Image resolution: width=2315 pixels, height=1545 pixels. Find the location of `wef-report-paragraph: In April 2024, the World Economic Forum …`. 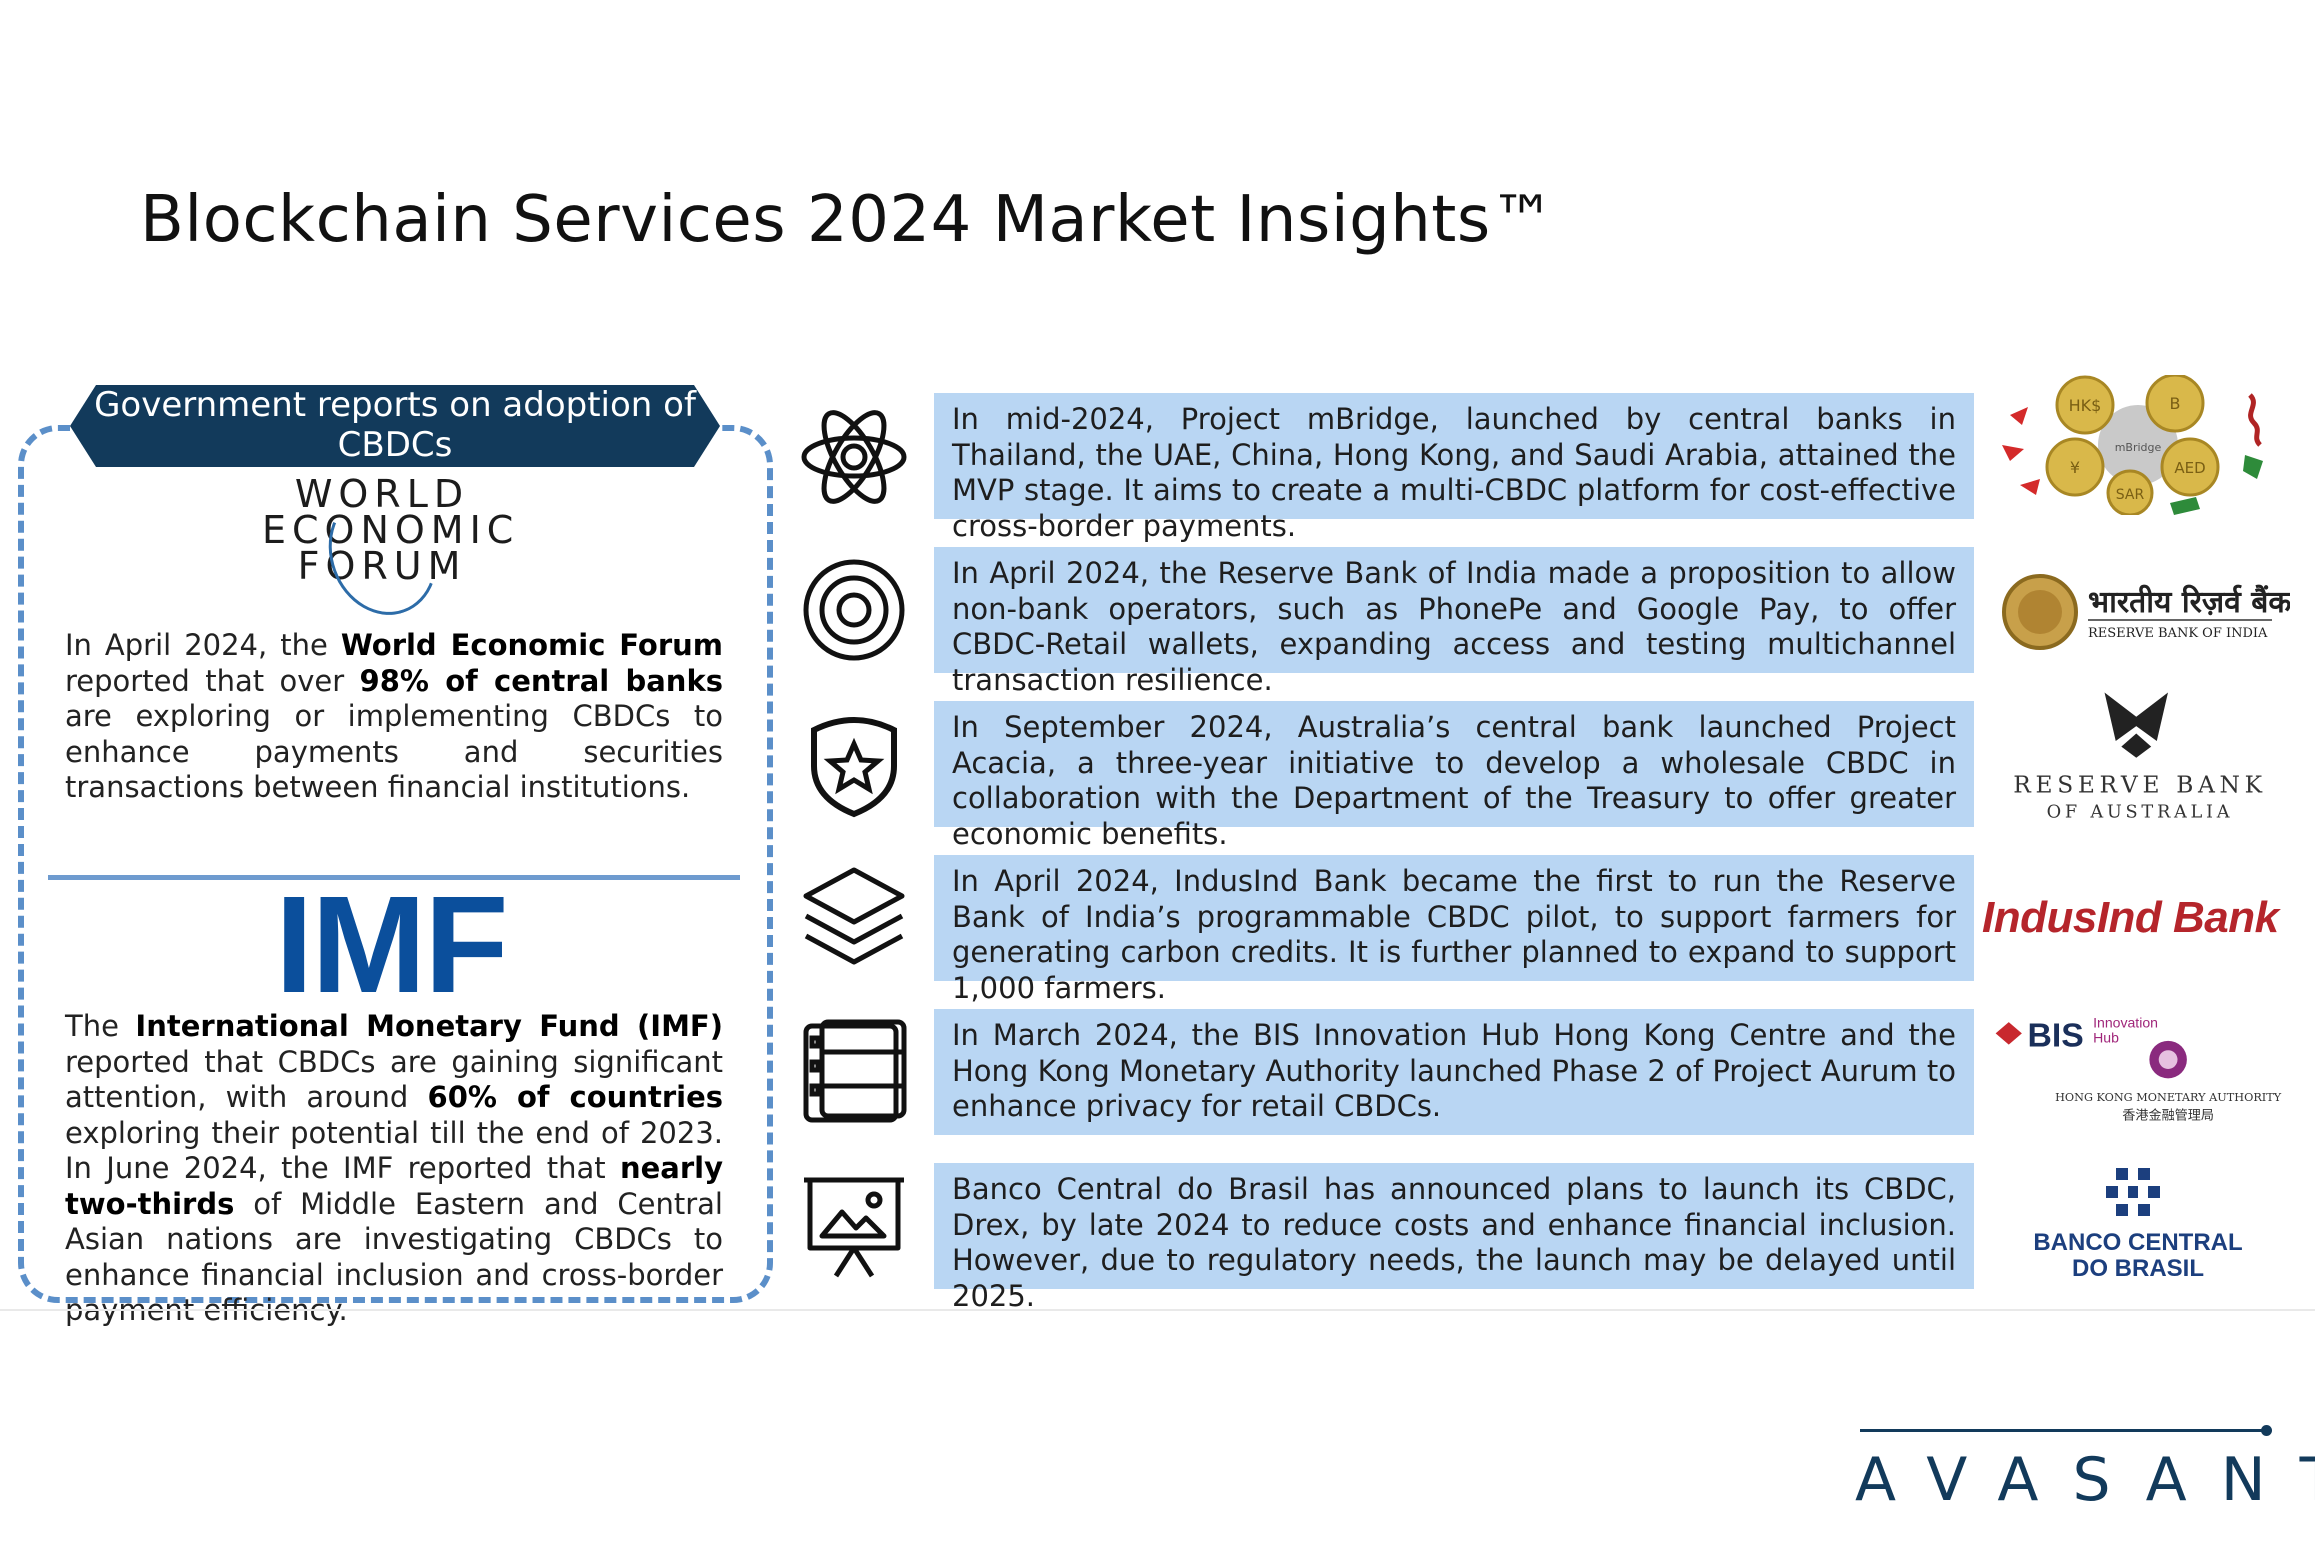

wef-report-paragraph: In April 2024, the World Economic Forum … is located at coordinates (394, 716).